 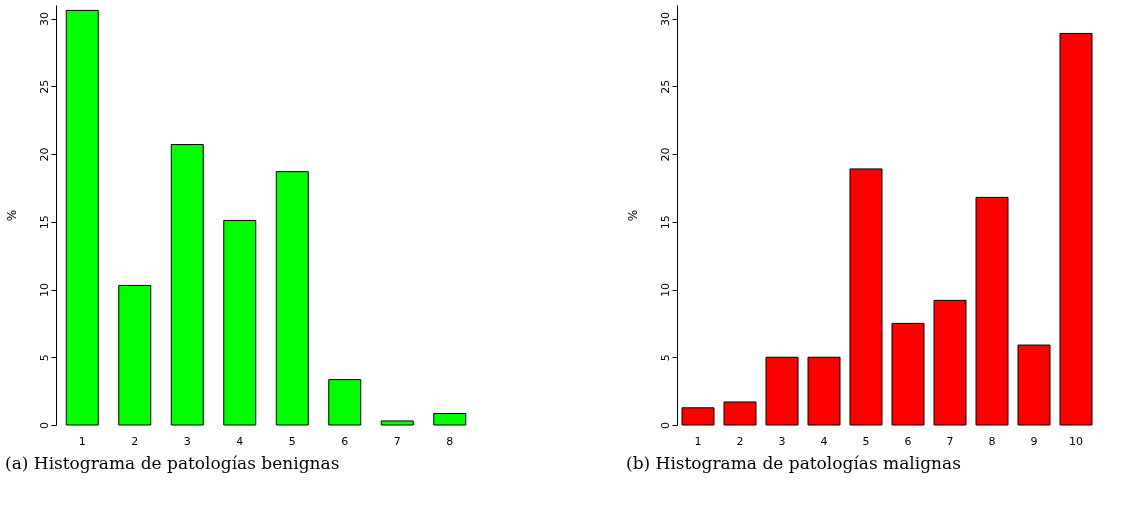 What do you see at coordinates (172, 463) in the screenshot?
I see `text: (a) Histograma de patologías benignas` at bounding box center [172, 463].